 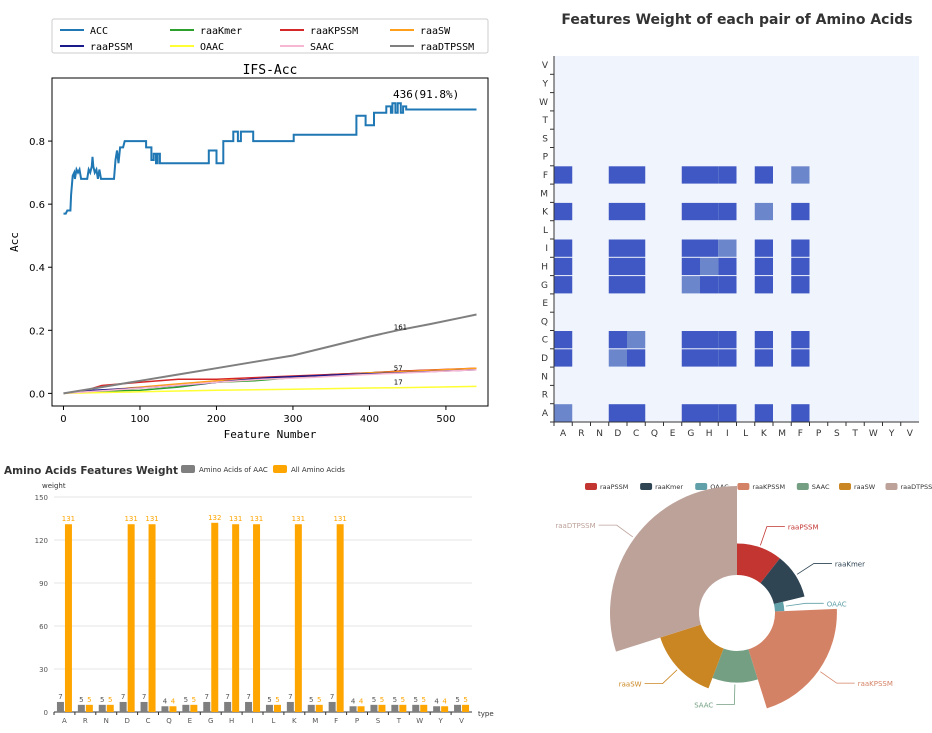 What do you see at coordinates (382, 708) in the screenshot?
I see `bar-all-S` at bounding box center [382, 708].